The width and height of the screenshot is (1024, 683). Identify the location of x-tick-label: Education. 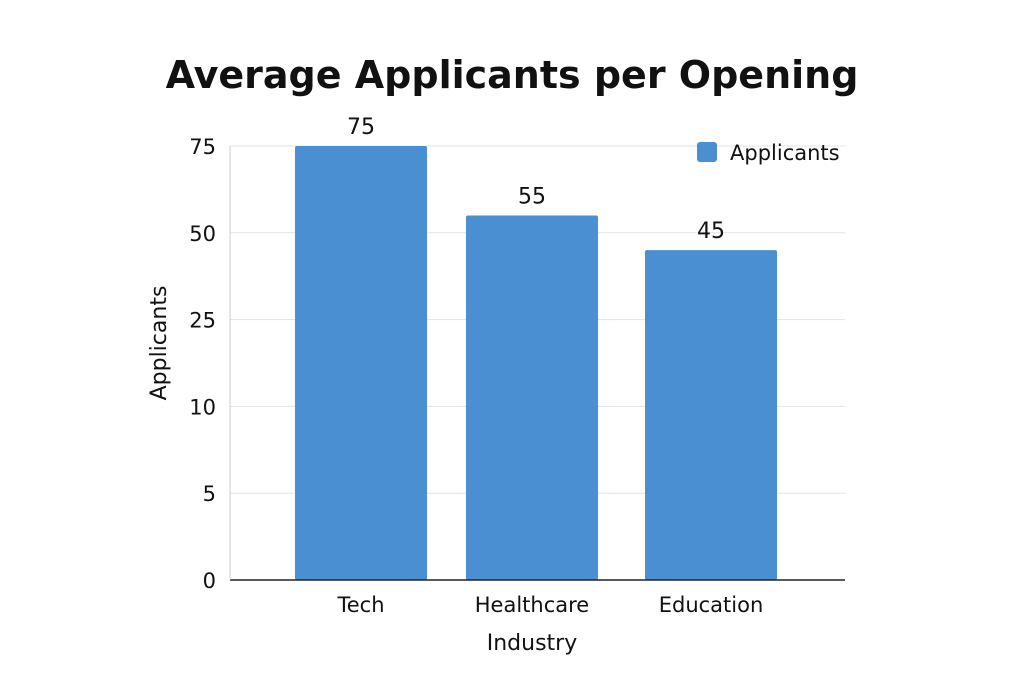
(711, 605).